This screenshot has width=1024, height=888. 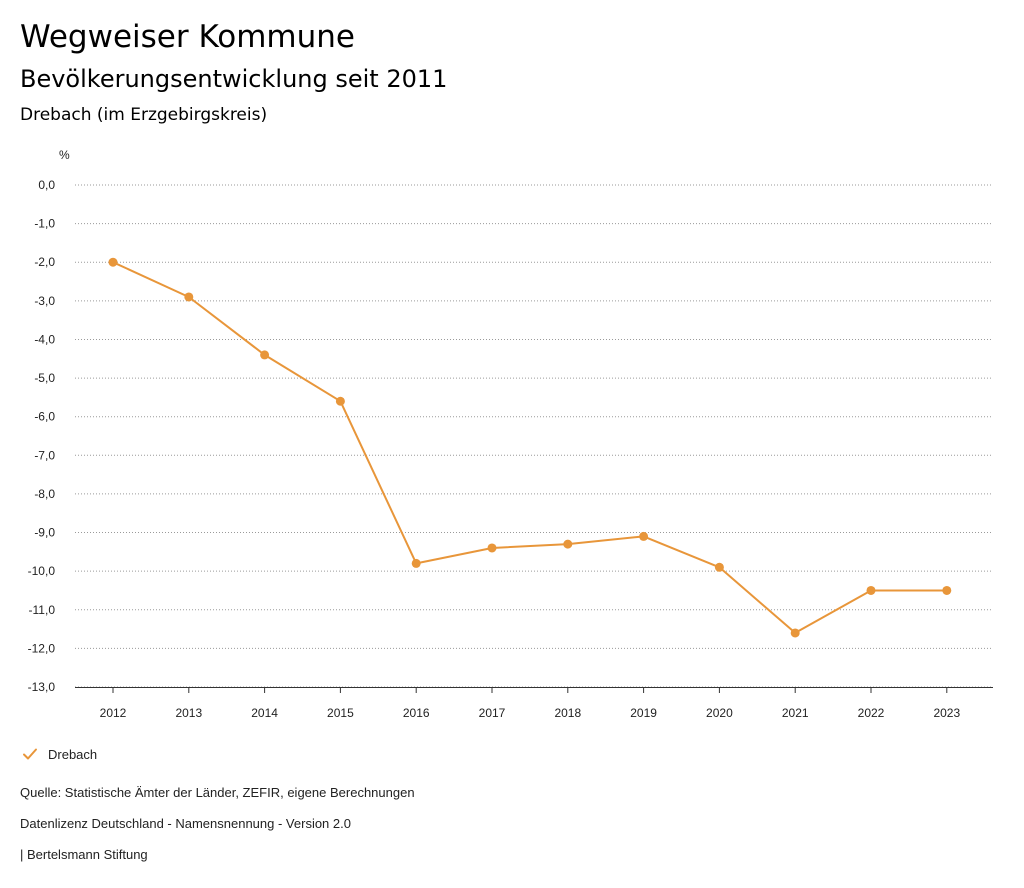 I want to click on x-tick-label: 2023, so click(x=946, y=713).